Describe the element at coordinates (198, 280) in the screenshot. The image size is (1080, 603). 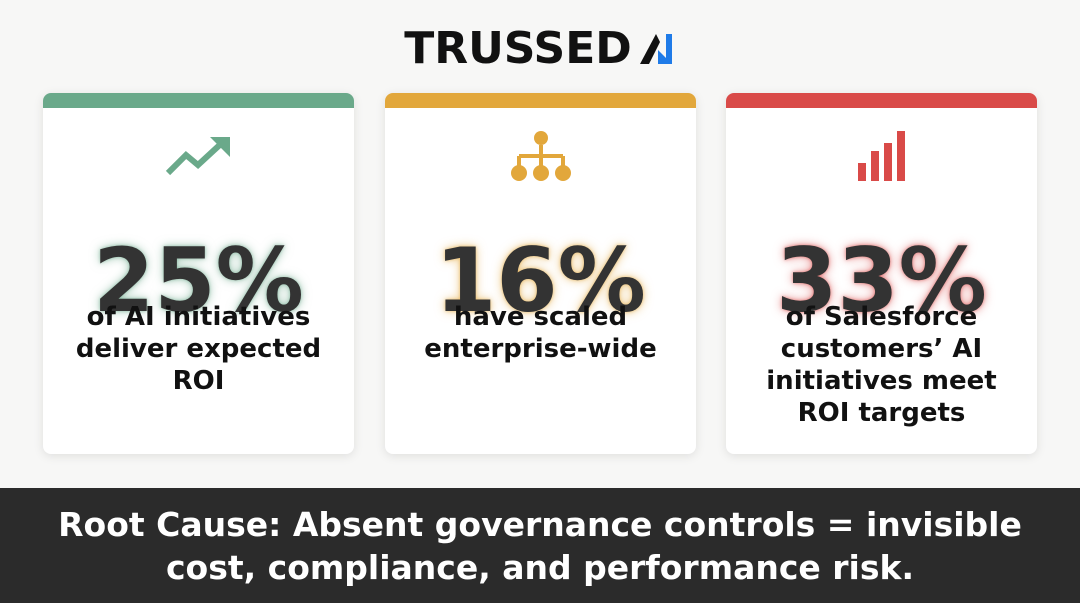
I see `stat-value: 25%` at that location.